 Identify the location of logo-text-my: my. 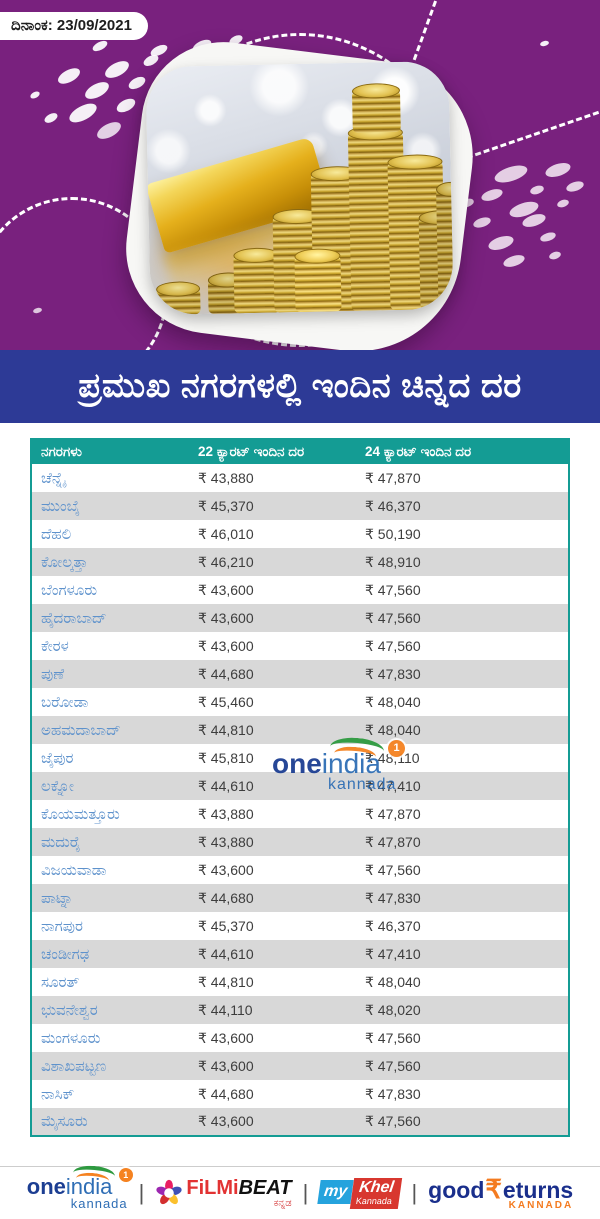
(336, 1191).